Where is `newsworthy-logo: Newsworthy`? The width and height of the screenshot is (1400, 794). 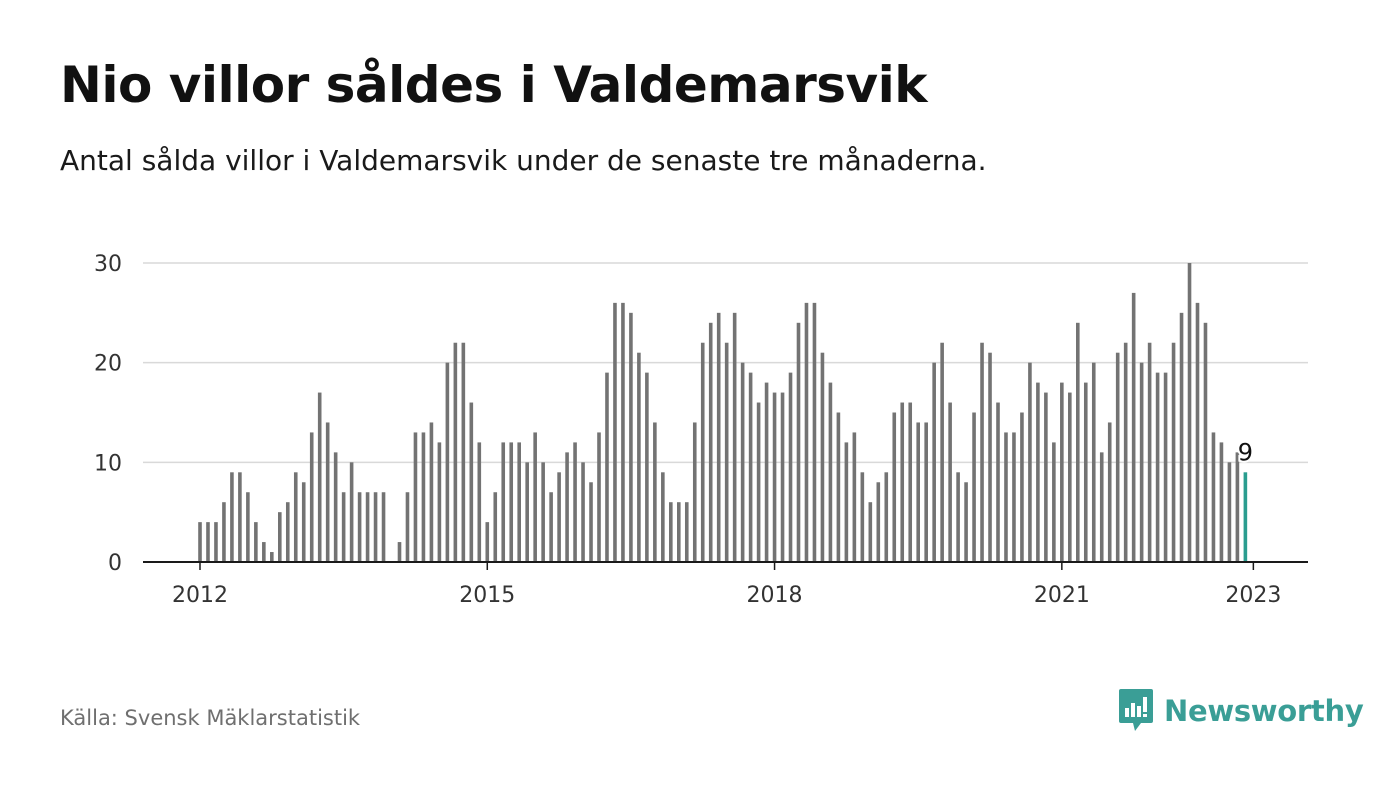
newsworthy-logo: Newsworthy is located at coordinates (1241, 711).